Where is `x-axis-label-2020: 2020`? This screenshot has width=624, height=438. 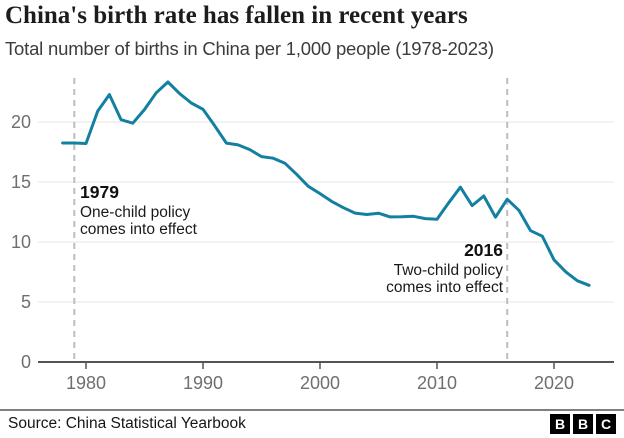 x-axis-label-2020: 2020 is located at coordinates (554, 383).